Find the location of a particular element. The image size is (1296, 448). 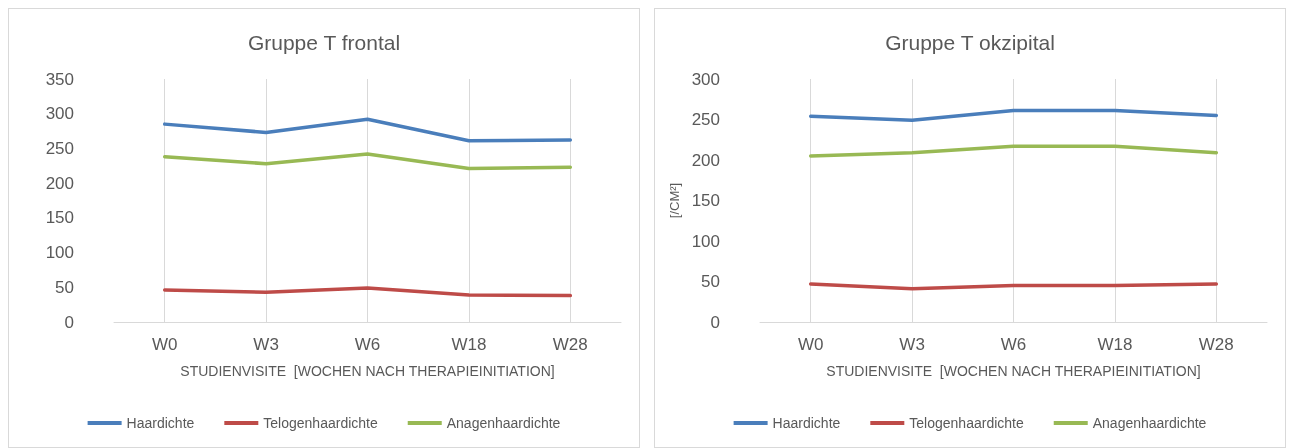

chart-title: Gruppe T okzipital is located at coordinates (970, 42).